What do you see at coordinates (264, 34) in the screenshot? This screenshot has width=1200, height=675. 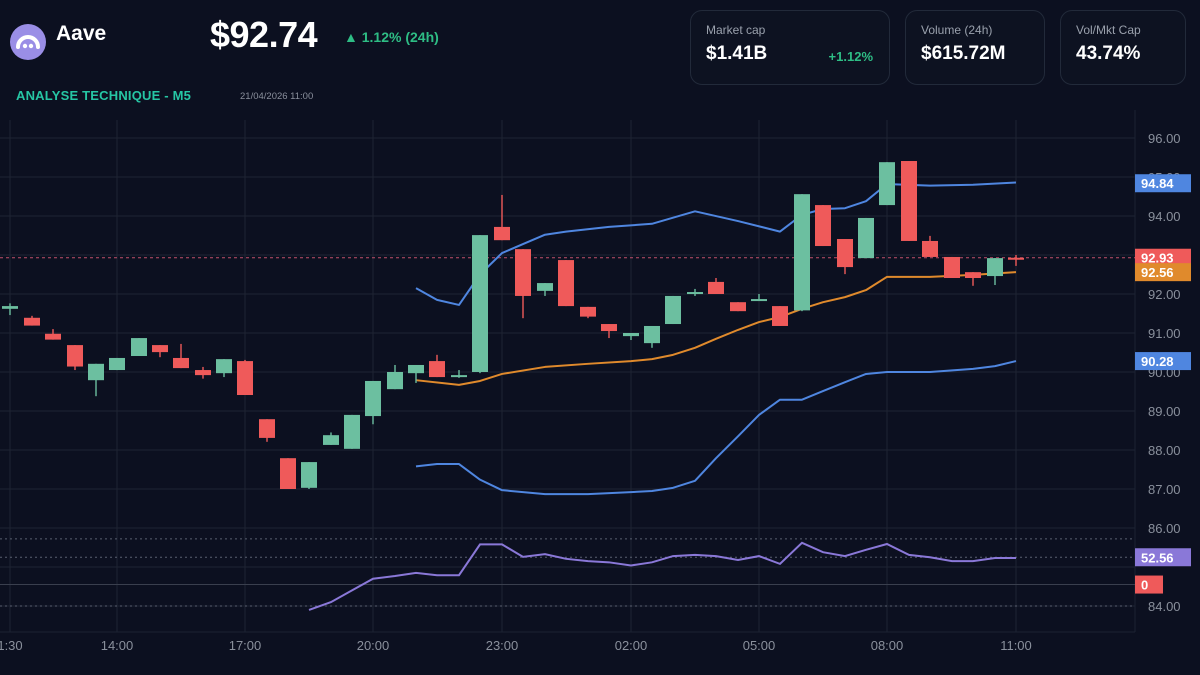 I see `current-price: $92.74` at bounding box center [264, 34].